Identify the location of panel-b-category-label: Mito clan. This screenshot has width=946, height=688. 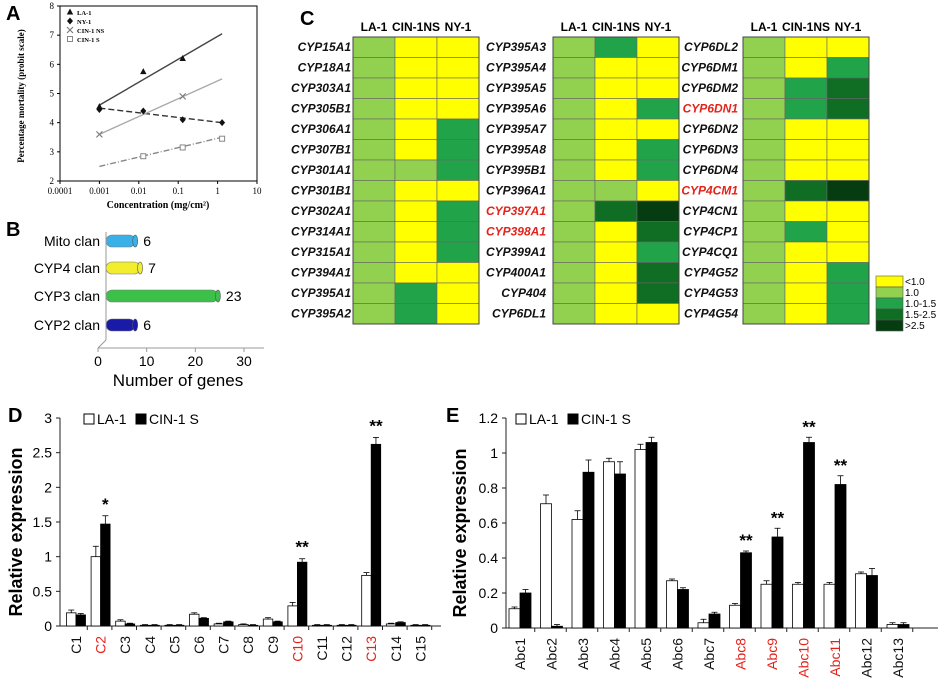
(72, 241).